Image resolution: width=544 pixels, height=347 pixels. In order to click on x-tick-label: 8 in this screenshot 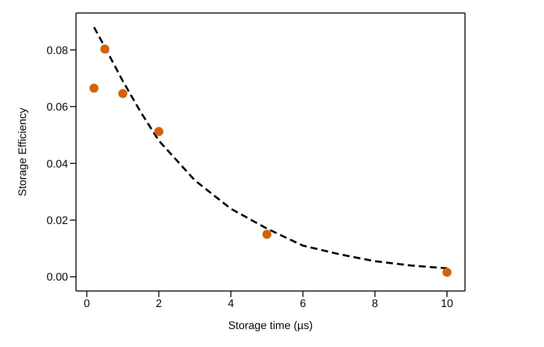, I will do `click(375, 304)`.